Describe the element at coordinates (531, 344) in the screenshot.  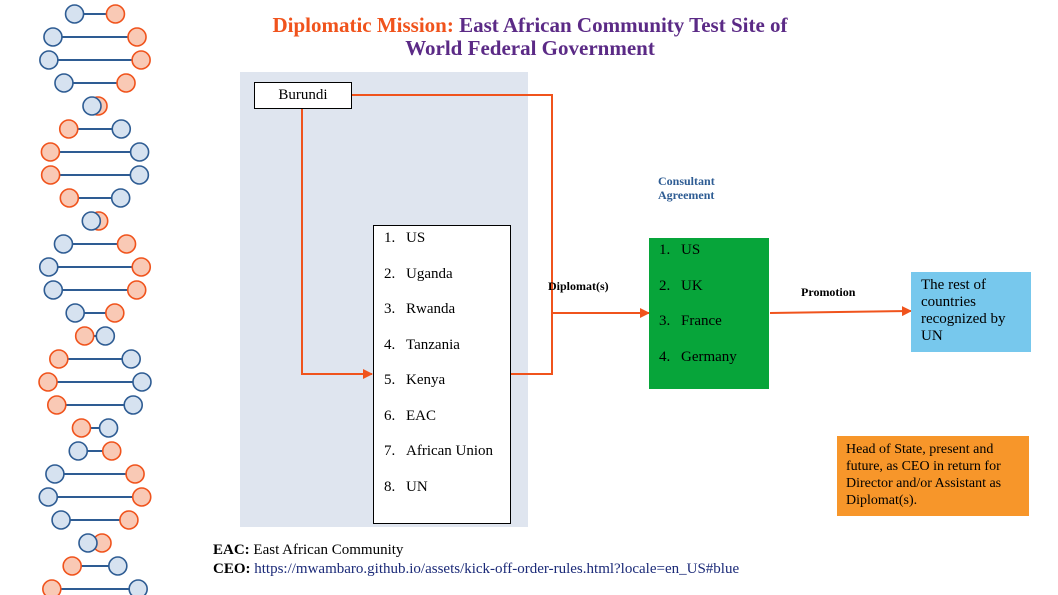
I see `list-to-diplomats-line` at that location.